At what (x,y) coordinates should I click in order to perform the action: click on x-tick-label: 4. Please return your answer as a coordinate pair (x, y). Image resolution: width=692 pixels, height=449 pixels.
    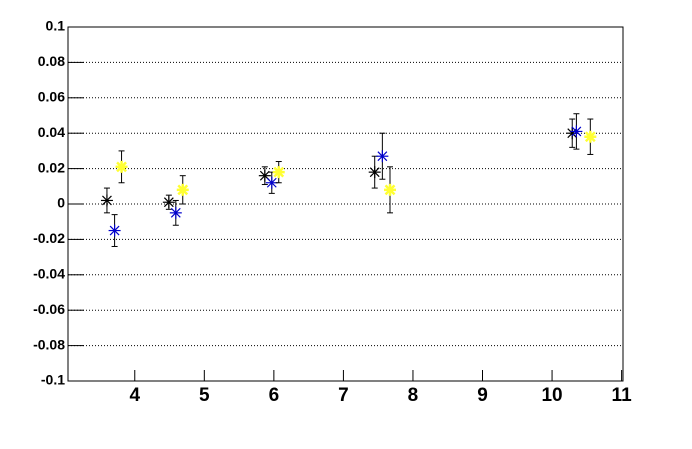
    Looking at the image, I should click on (134, 395).